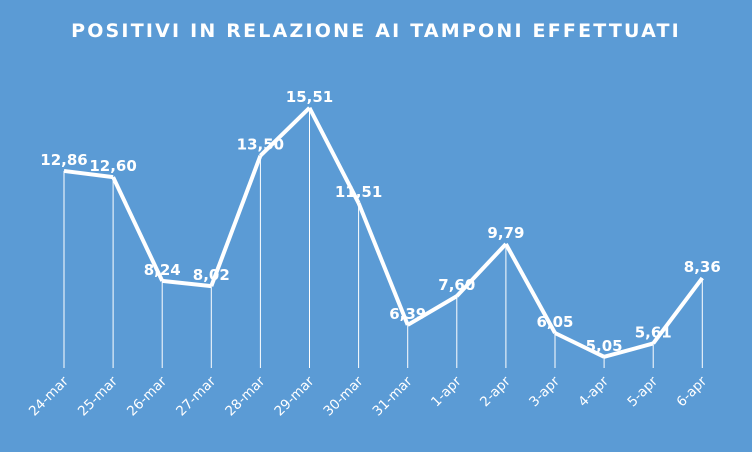  Describe the element at coordinates (544, 391) in the screenshot. I see `tick-label-3-apr: 3-apr` at that location.